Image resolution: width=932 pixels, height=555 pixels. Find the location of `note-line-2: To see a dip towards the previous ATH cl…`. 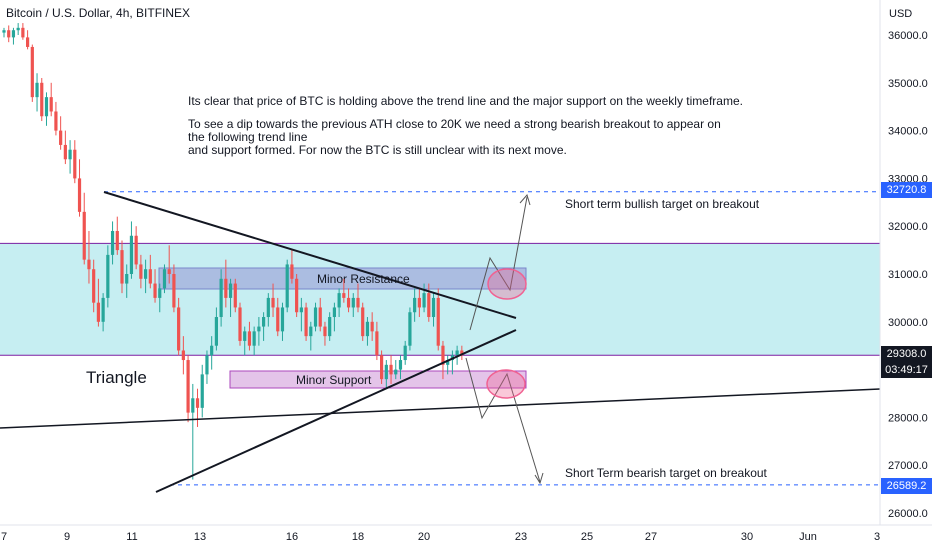

note-line-2: To see a dip towards the previous ATH cl… is located at coordinates (454, 124).